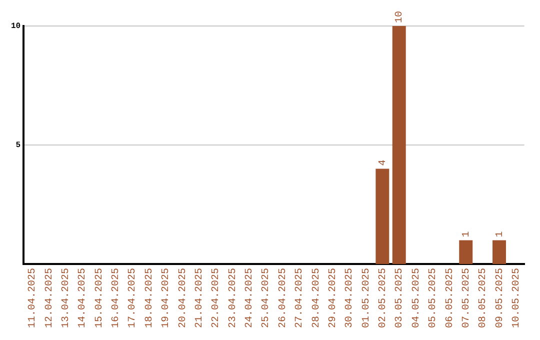 Image resolution: width=540 pixels, height=340 pixels. What do you see at coordinates (467, 298) in the screenshot?
I see `x-tick-label: 07.05.2025` at bounding box center [467, 298].